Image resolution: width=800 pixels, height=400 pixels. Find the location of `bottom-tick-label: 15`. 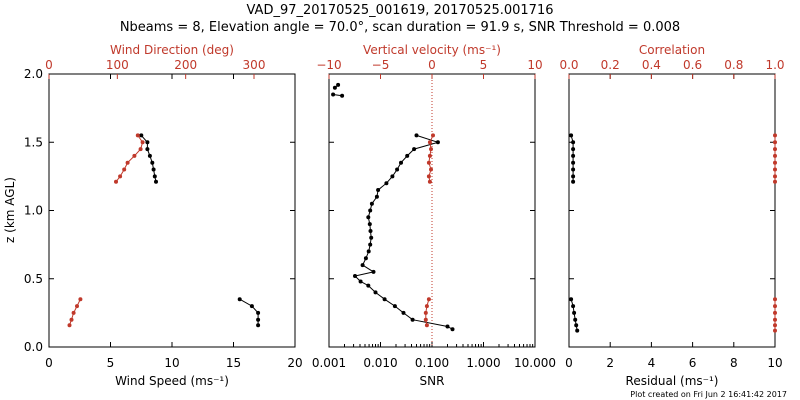

bottom-tick-label: 15 is located at coordinates (233, 363).